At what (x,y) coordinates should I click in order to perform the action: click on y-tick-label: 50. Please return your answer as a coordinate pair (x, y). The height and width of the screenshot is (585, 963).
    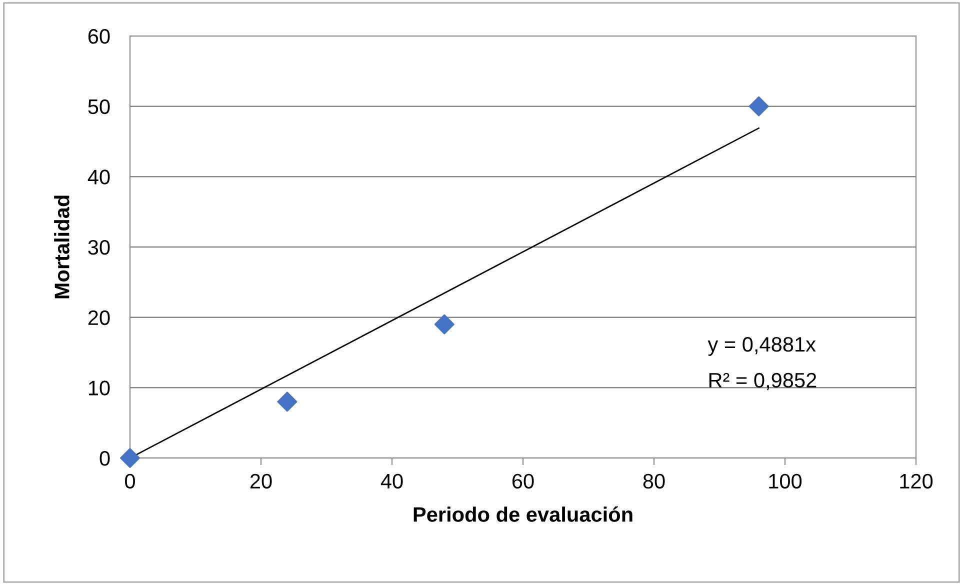
    Looking at the image, I should click on (99, 106).